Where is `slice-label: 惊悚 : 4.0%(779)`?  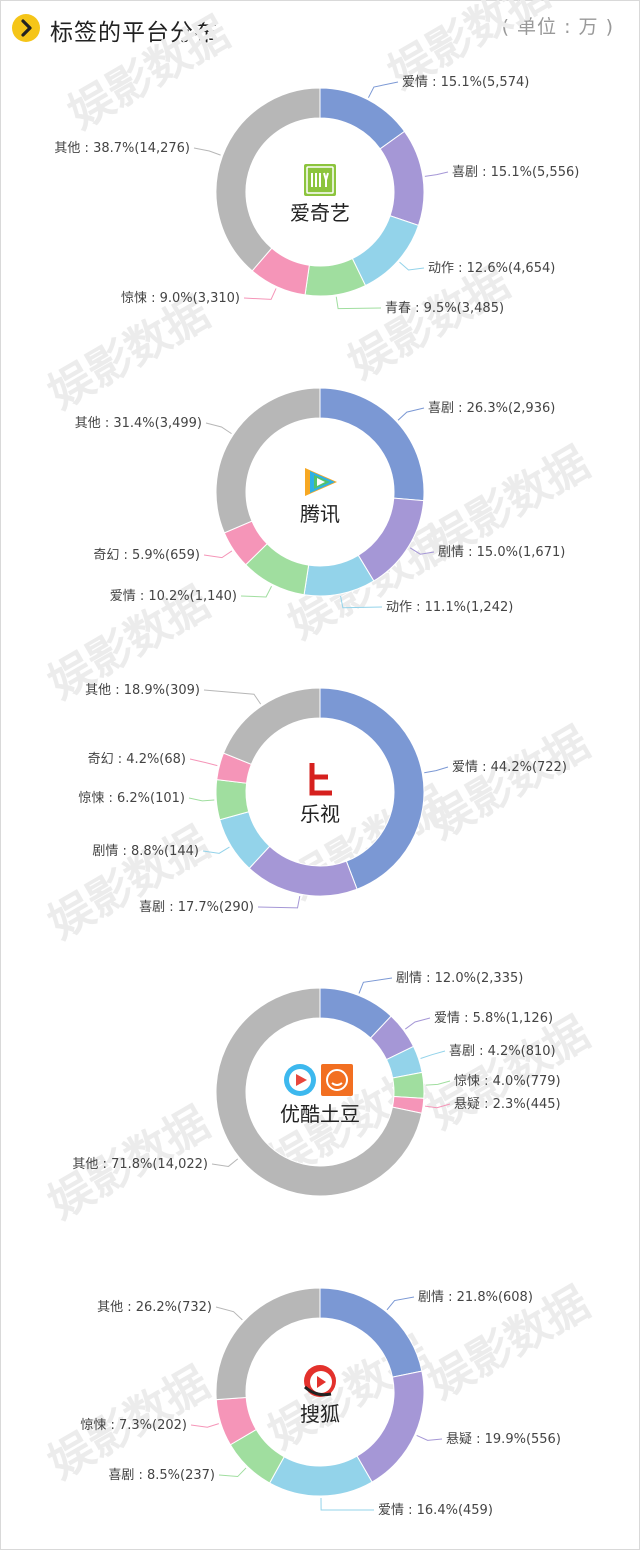 slice-label: 惊悚 : 4.0%(779) is located at coordinates (507, 1081).